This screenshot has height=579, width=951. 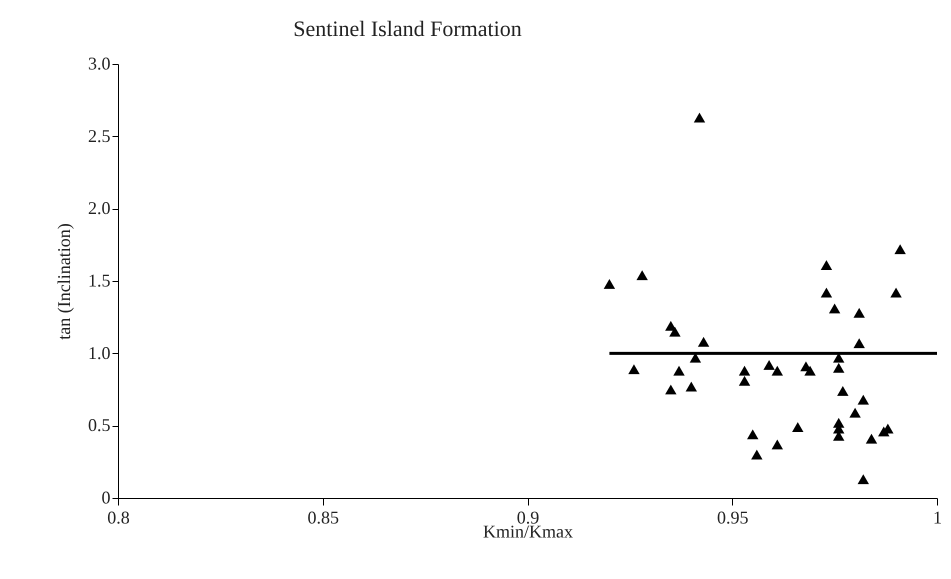 What do you see at coordinates (99, 64) in the screenshot?
I see `y-tick-label: 3.0` at bounding box center [99, 64].